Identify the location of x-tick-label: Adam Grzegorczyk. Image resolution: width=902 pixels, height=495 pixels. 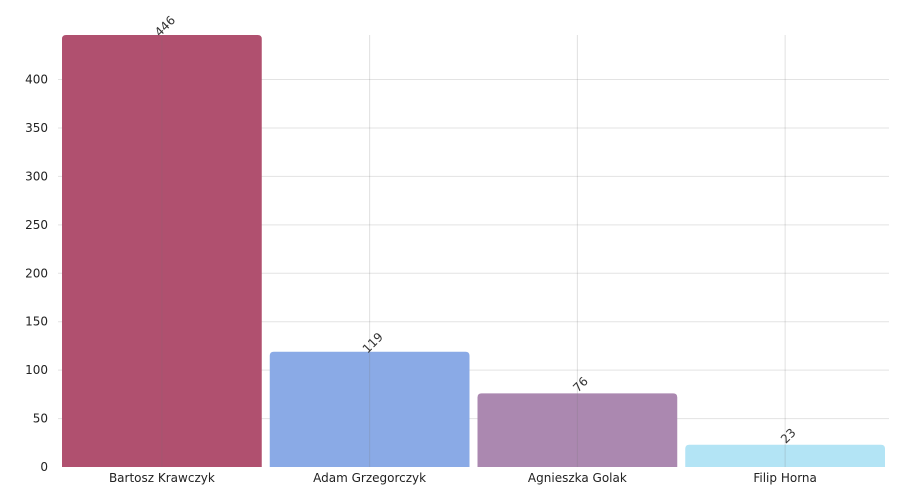
(369, 478).